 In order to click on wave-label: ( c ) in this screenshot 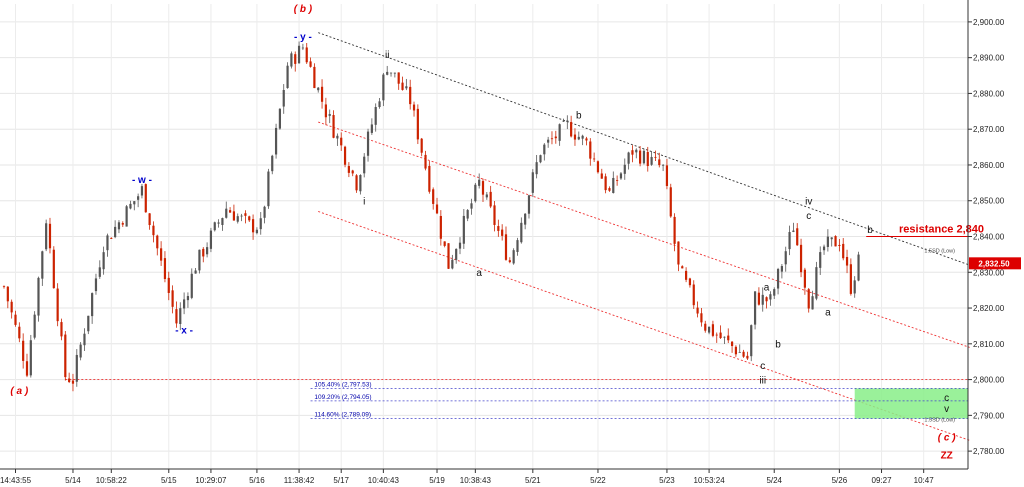, I will do `click(947, 438)`.